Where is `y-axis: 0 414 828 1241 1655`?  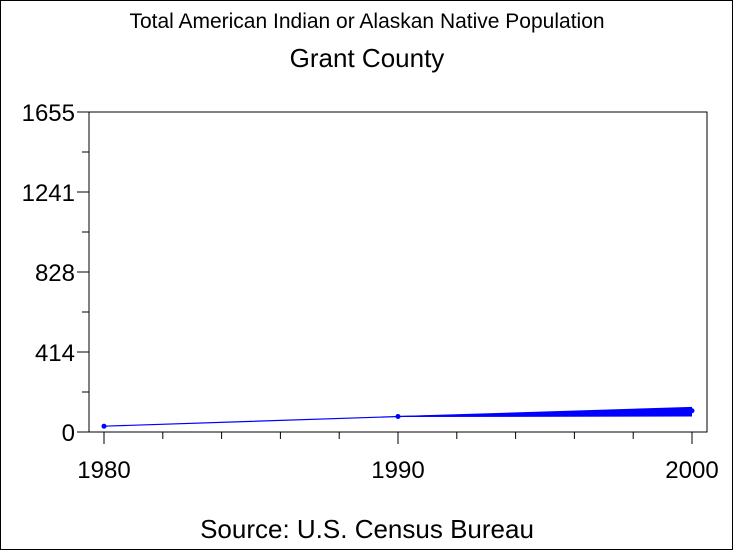
y-axis: 0 414 828 1241 1655 is located at coordinates (55, 273).